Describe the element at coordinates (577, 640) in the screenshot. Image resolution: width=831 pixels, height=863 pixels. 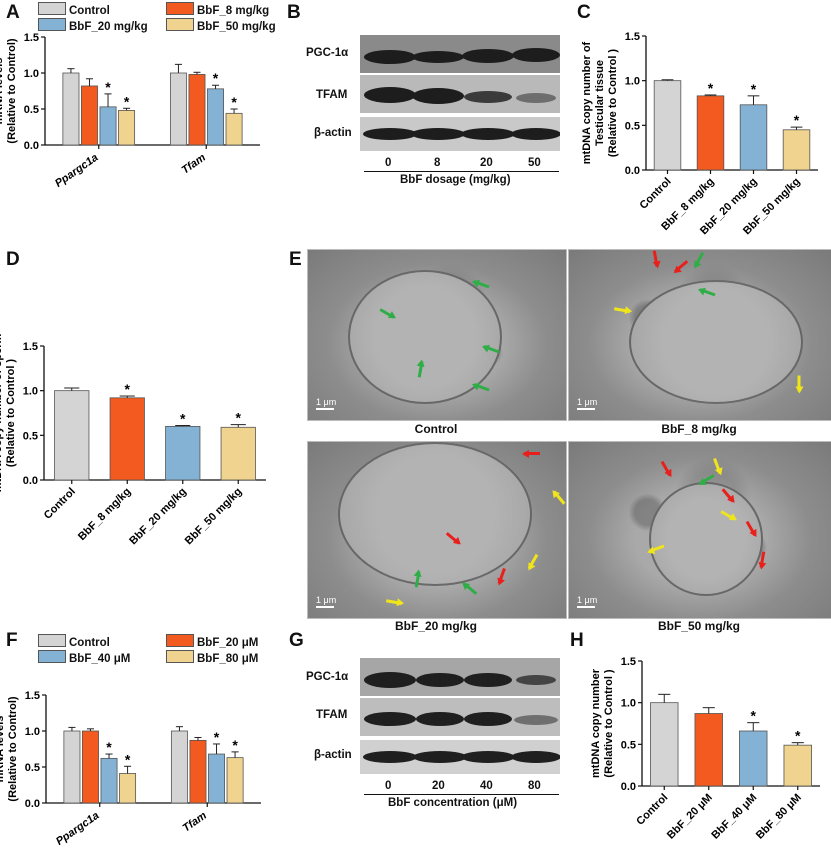
I see `panel-letter-h: H` at that location.